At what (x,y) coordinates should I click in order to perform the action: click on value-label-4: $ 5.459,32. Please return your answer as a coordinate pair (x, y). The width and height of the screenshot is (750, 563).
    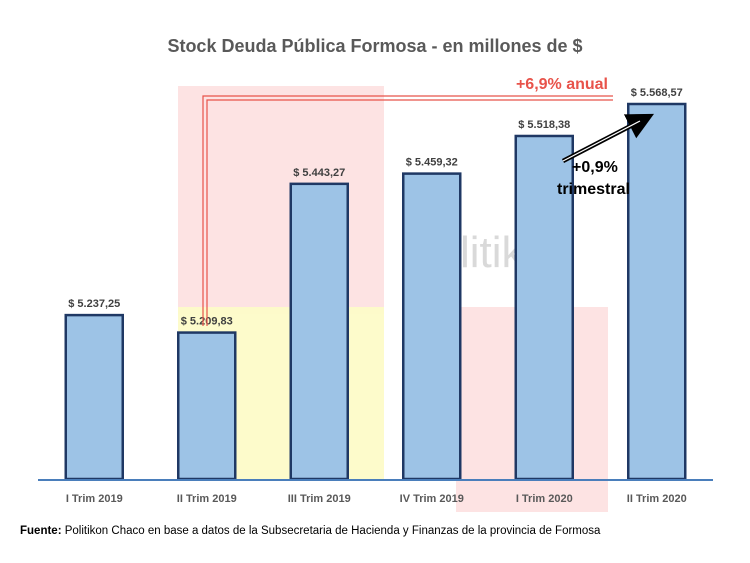
    Looking at the image, I should click on (432, 163).